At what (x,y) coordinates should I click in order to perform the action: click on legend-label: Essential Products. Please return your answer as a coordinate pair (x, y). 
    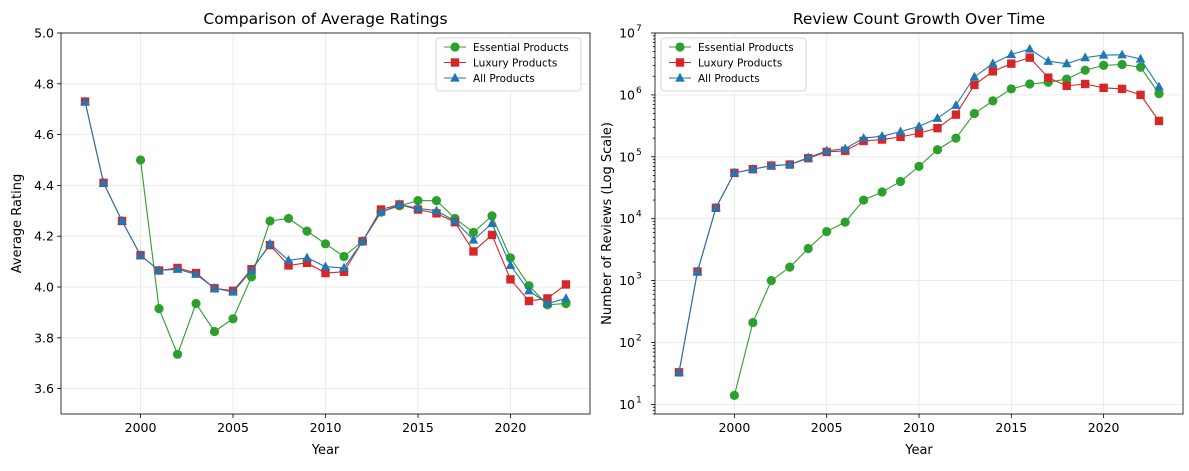
    Looking at the image, I should click on (746, 48).